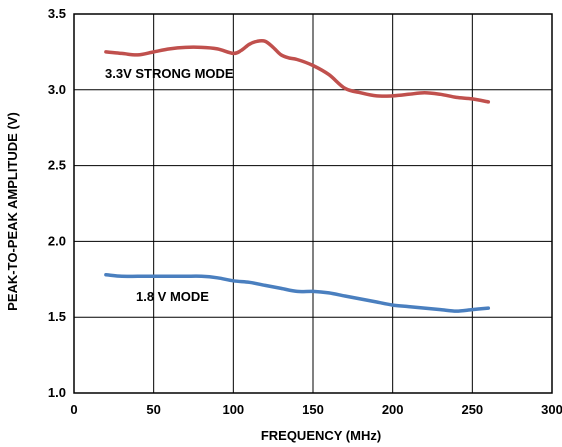 Image resolution: width=562 pixels, height=447 pixels. I want to click on series-line-1v8-mode, so click(297, 293).